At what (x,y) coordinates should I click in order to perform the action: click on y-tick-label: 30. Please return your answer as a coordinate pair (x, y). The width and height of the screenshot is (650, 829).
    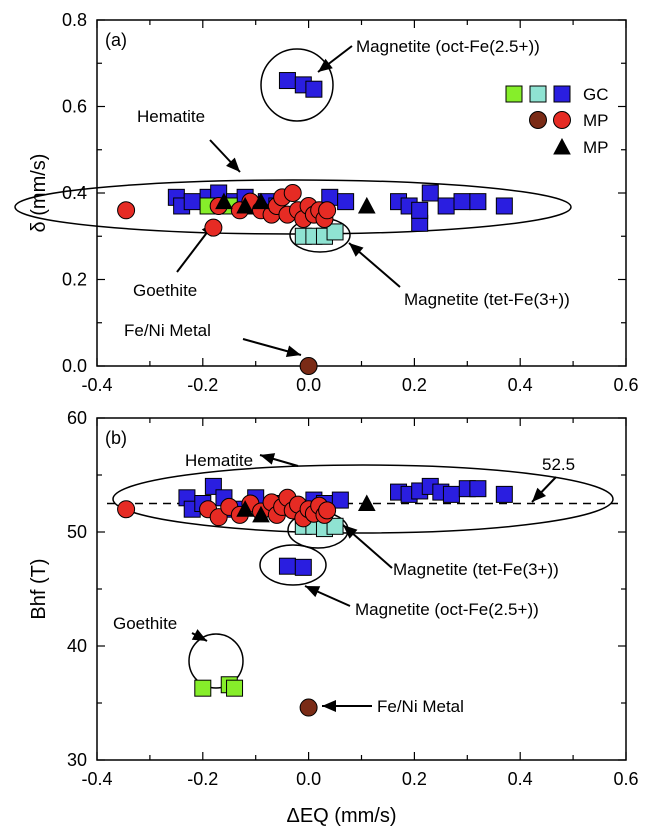
    Looking at the image, I should click on (77, 760).